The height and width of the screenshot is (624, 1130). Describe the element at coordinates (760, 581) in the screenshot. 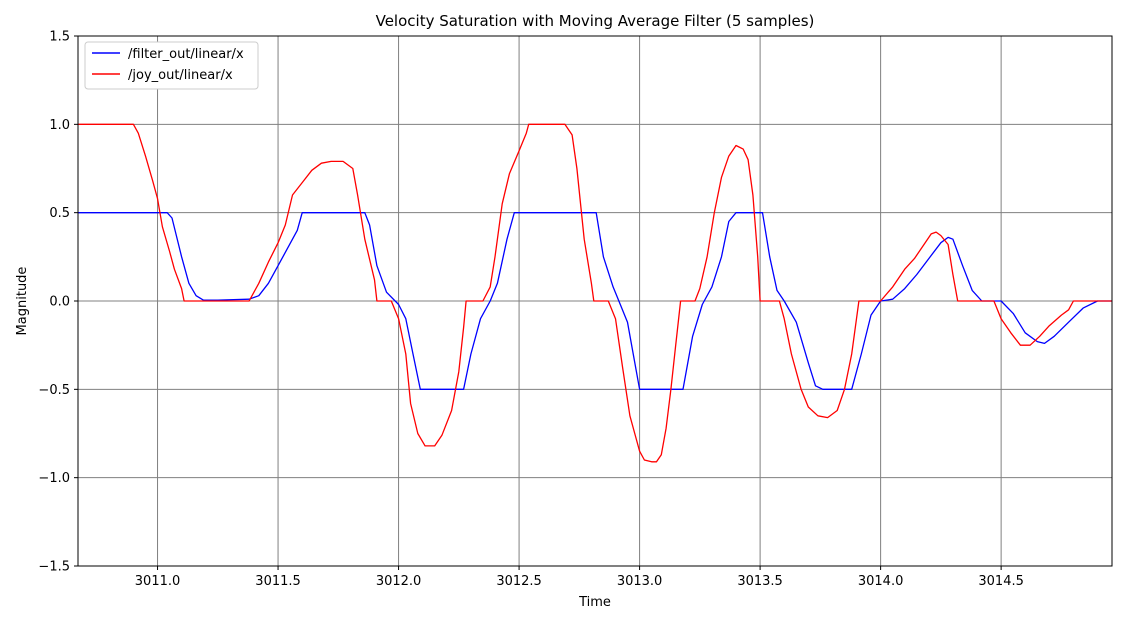

I see `x-tick-label: 3013.5` at that location.